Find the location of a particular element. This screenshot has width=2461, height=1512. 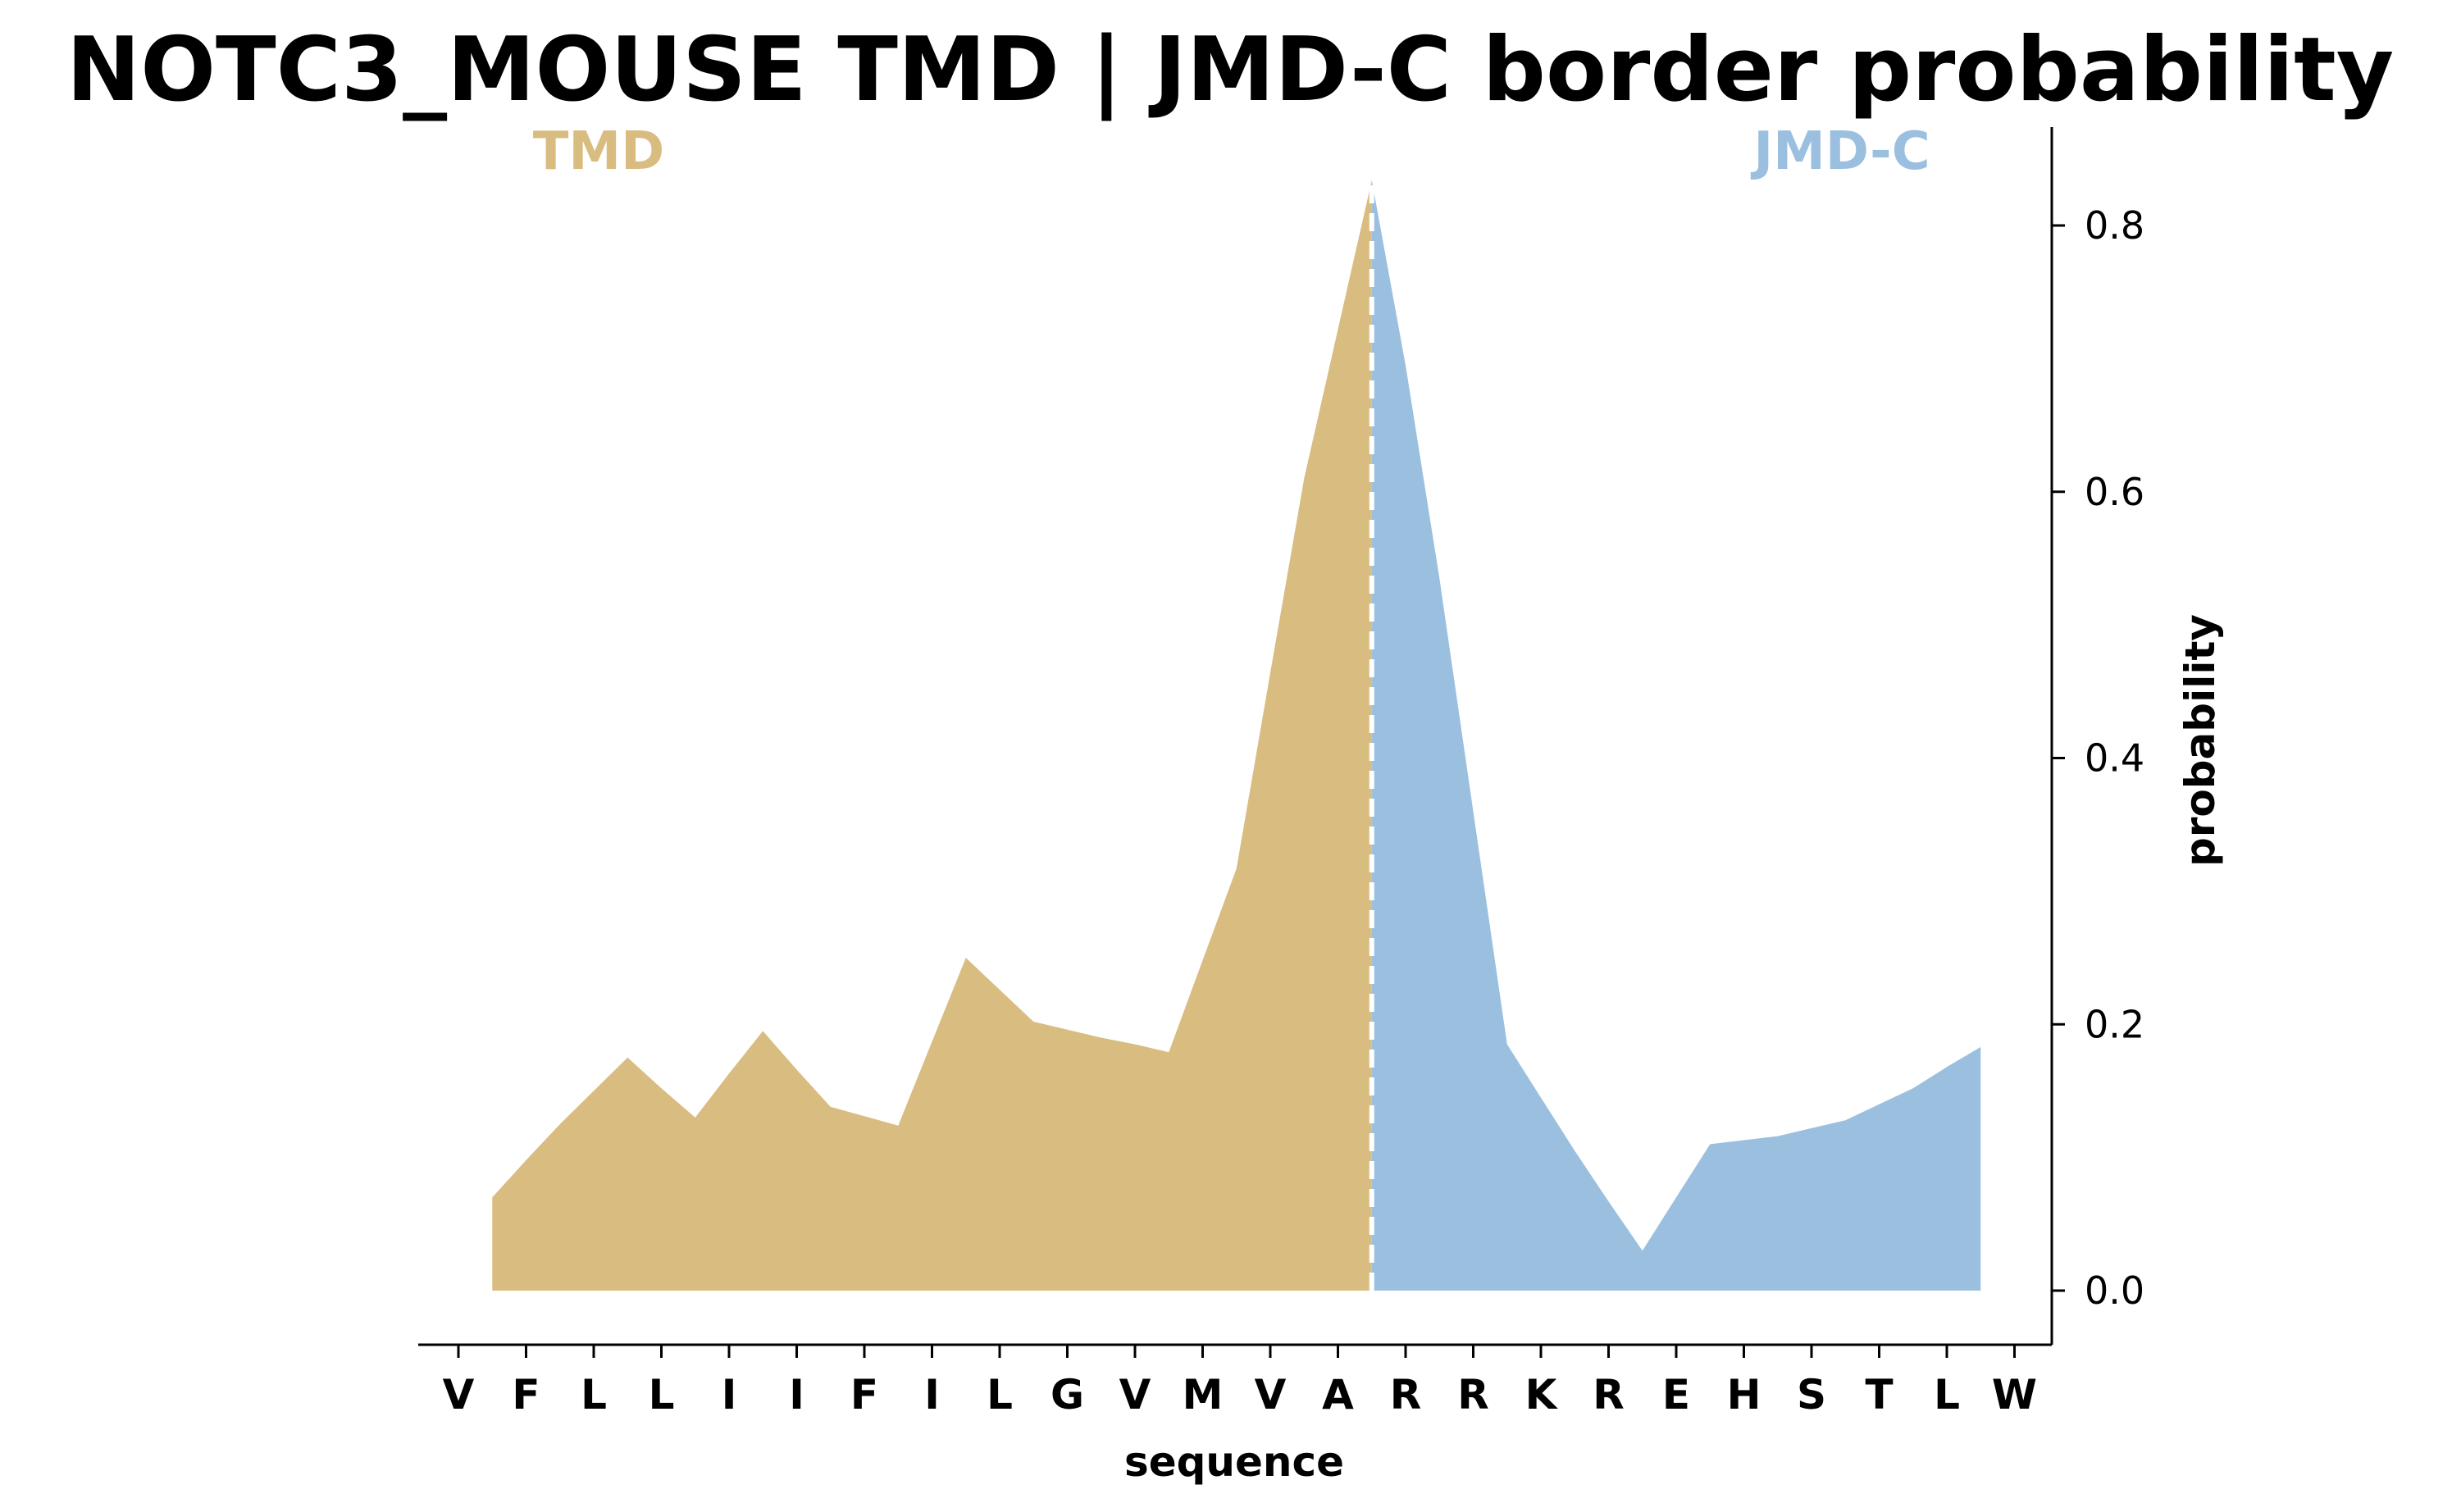

jmd-c-region-label: JMD-C is located at coordinates (1840, 151).